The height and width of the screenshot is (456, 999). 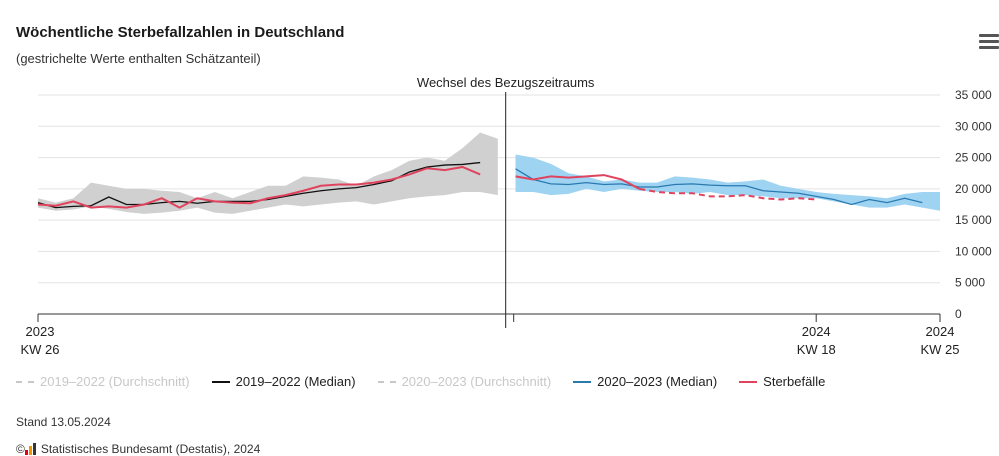 What do you see at coordinates (989, 42) in the screenshot?
I see `menu-icon` at bounding box center [989, 42].